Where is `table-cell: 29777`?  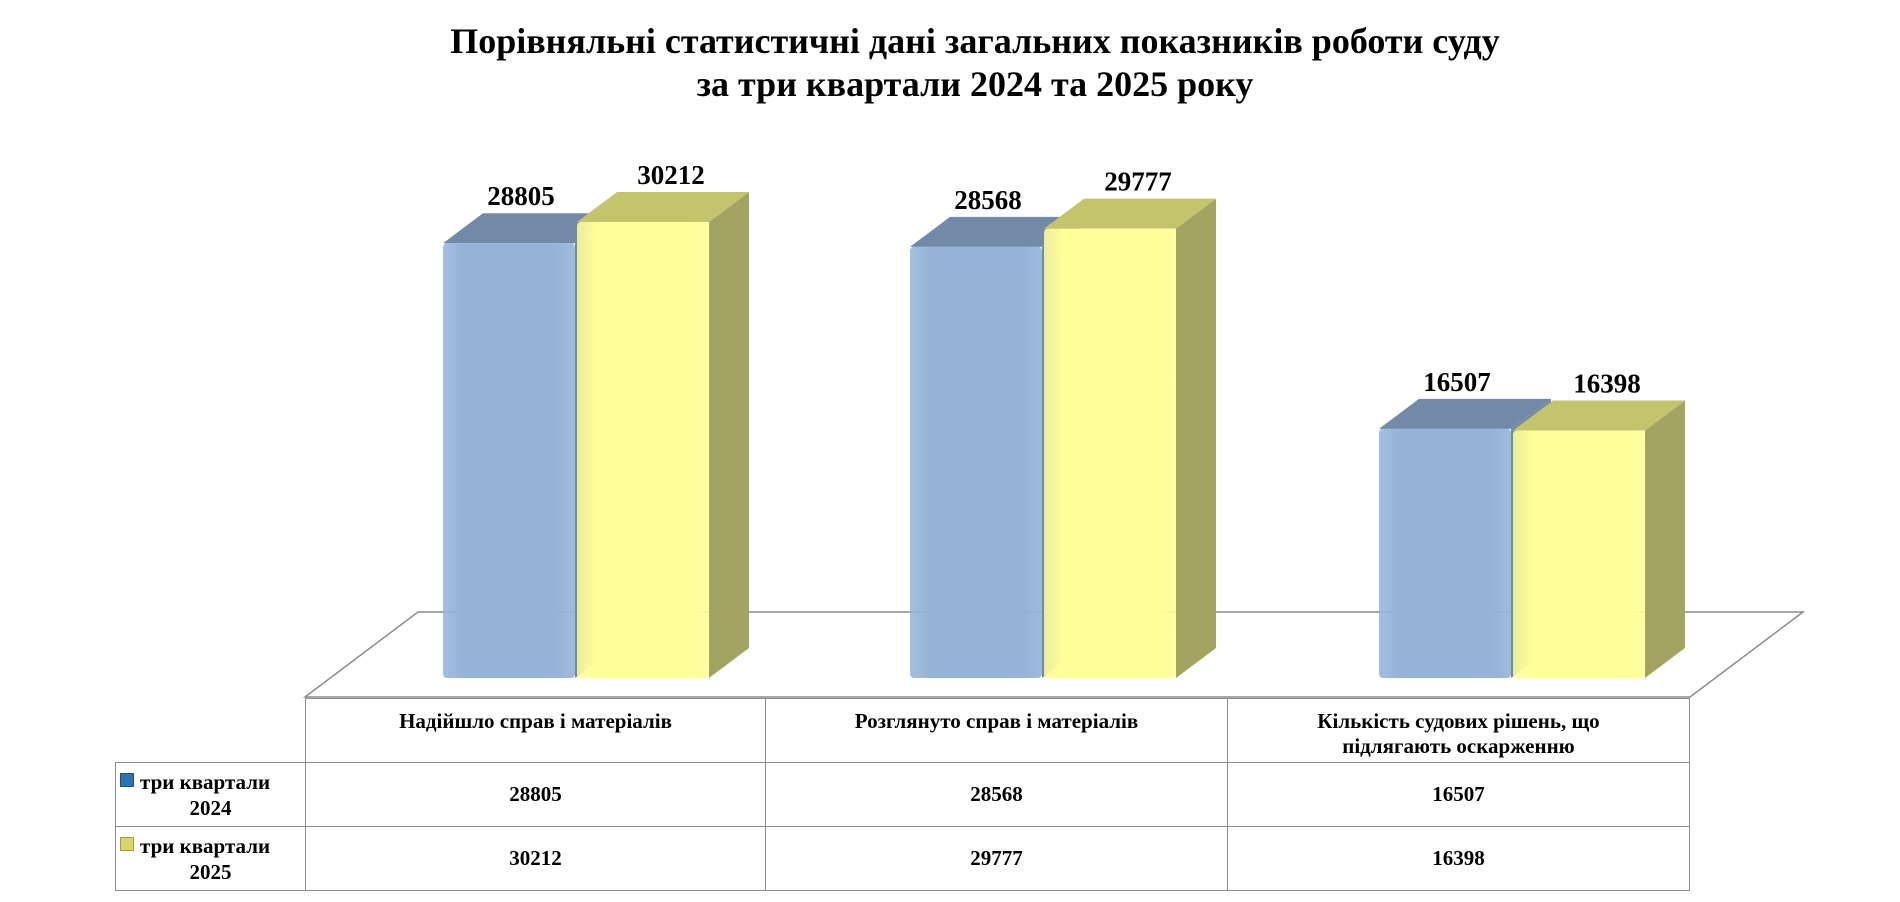
table-cell: 29777 is located at coordinates (996, 858).